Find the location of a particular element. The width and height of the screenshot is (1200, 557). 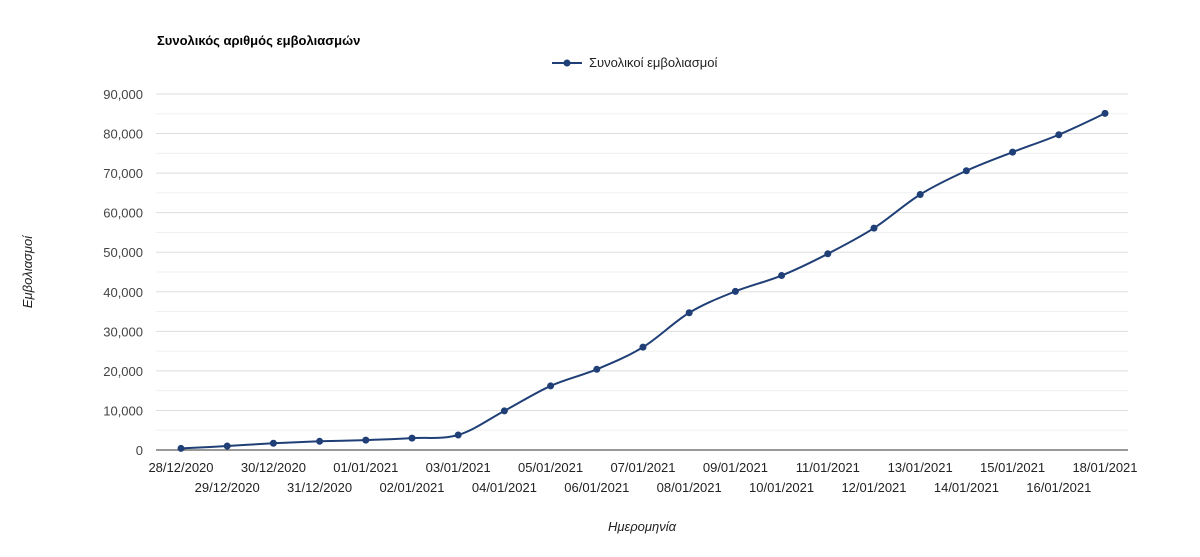

x-tick-label: 14/01/2021 is located at coordinates (966, 487).